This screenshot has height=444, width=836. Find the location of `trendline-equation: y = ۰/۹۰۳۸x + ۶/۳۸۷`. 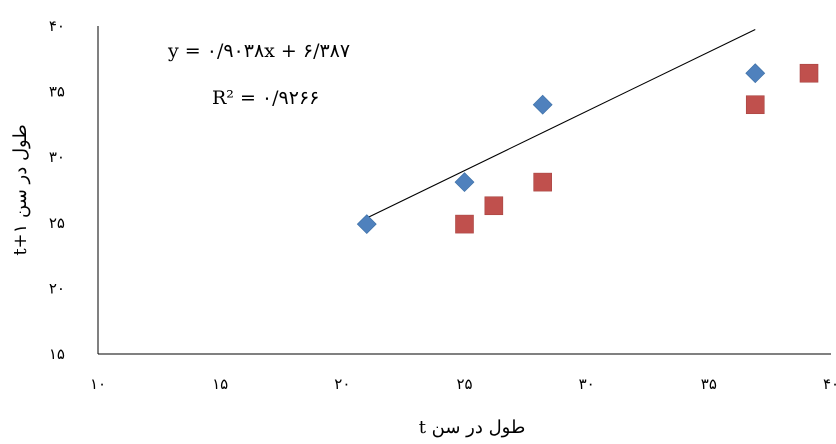

trendline-equation: y = ۰/۹۰۳۸x + ۶/۳۸۷ is located at coordinates (258, 51).